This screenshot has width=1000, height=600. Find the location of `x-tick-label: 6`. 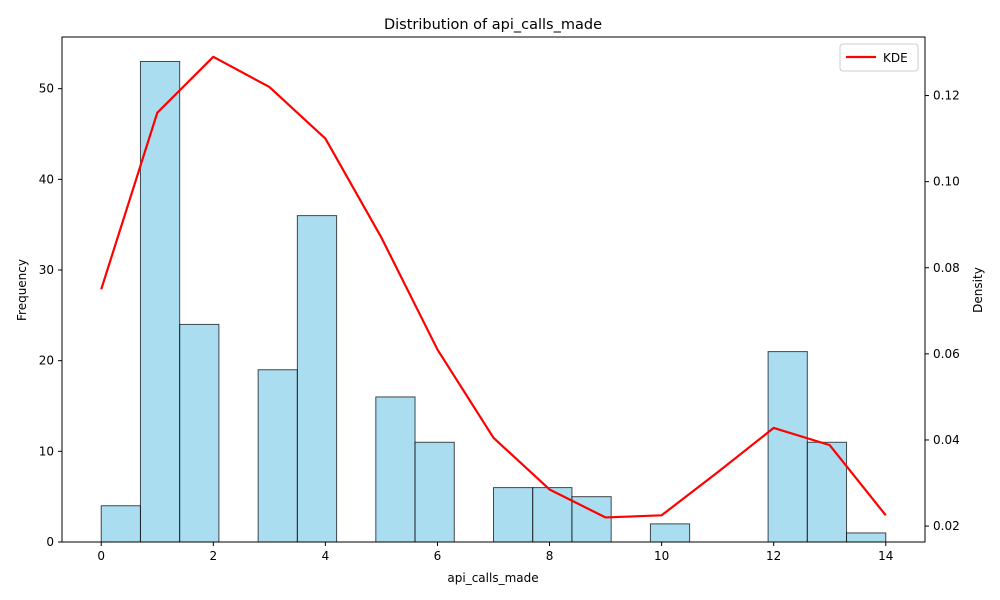

x-tick-label: 6 is located at coordinates (438, 556).